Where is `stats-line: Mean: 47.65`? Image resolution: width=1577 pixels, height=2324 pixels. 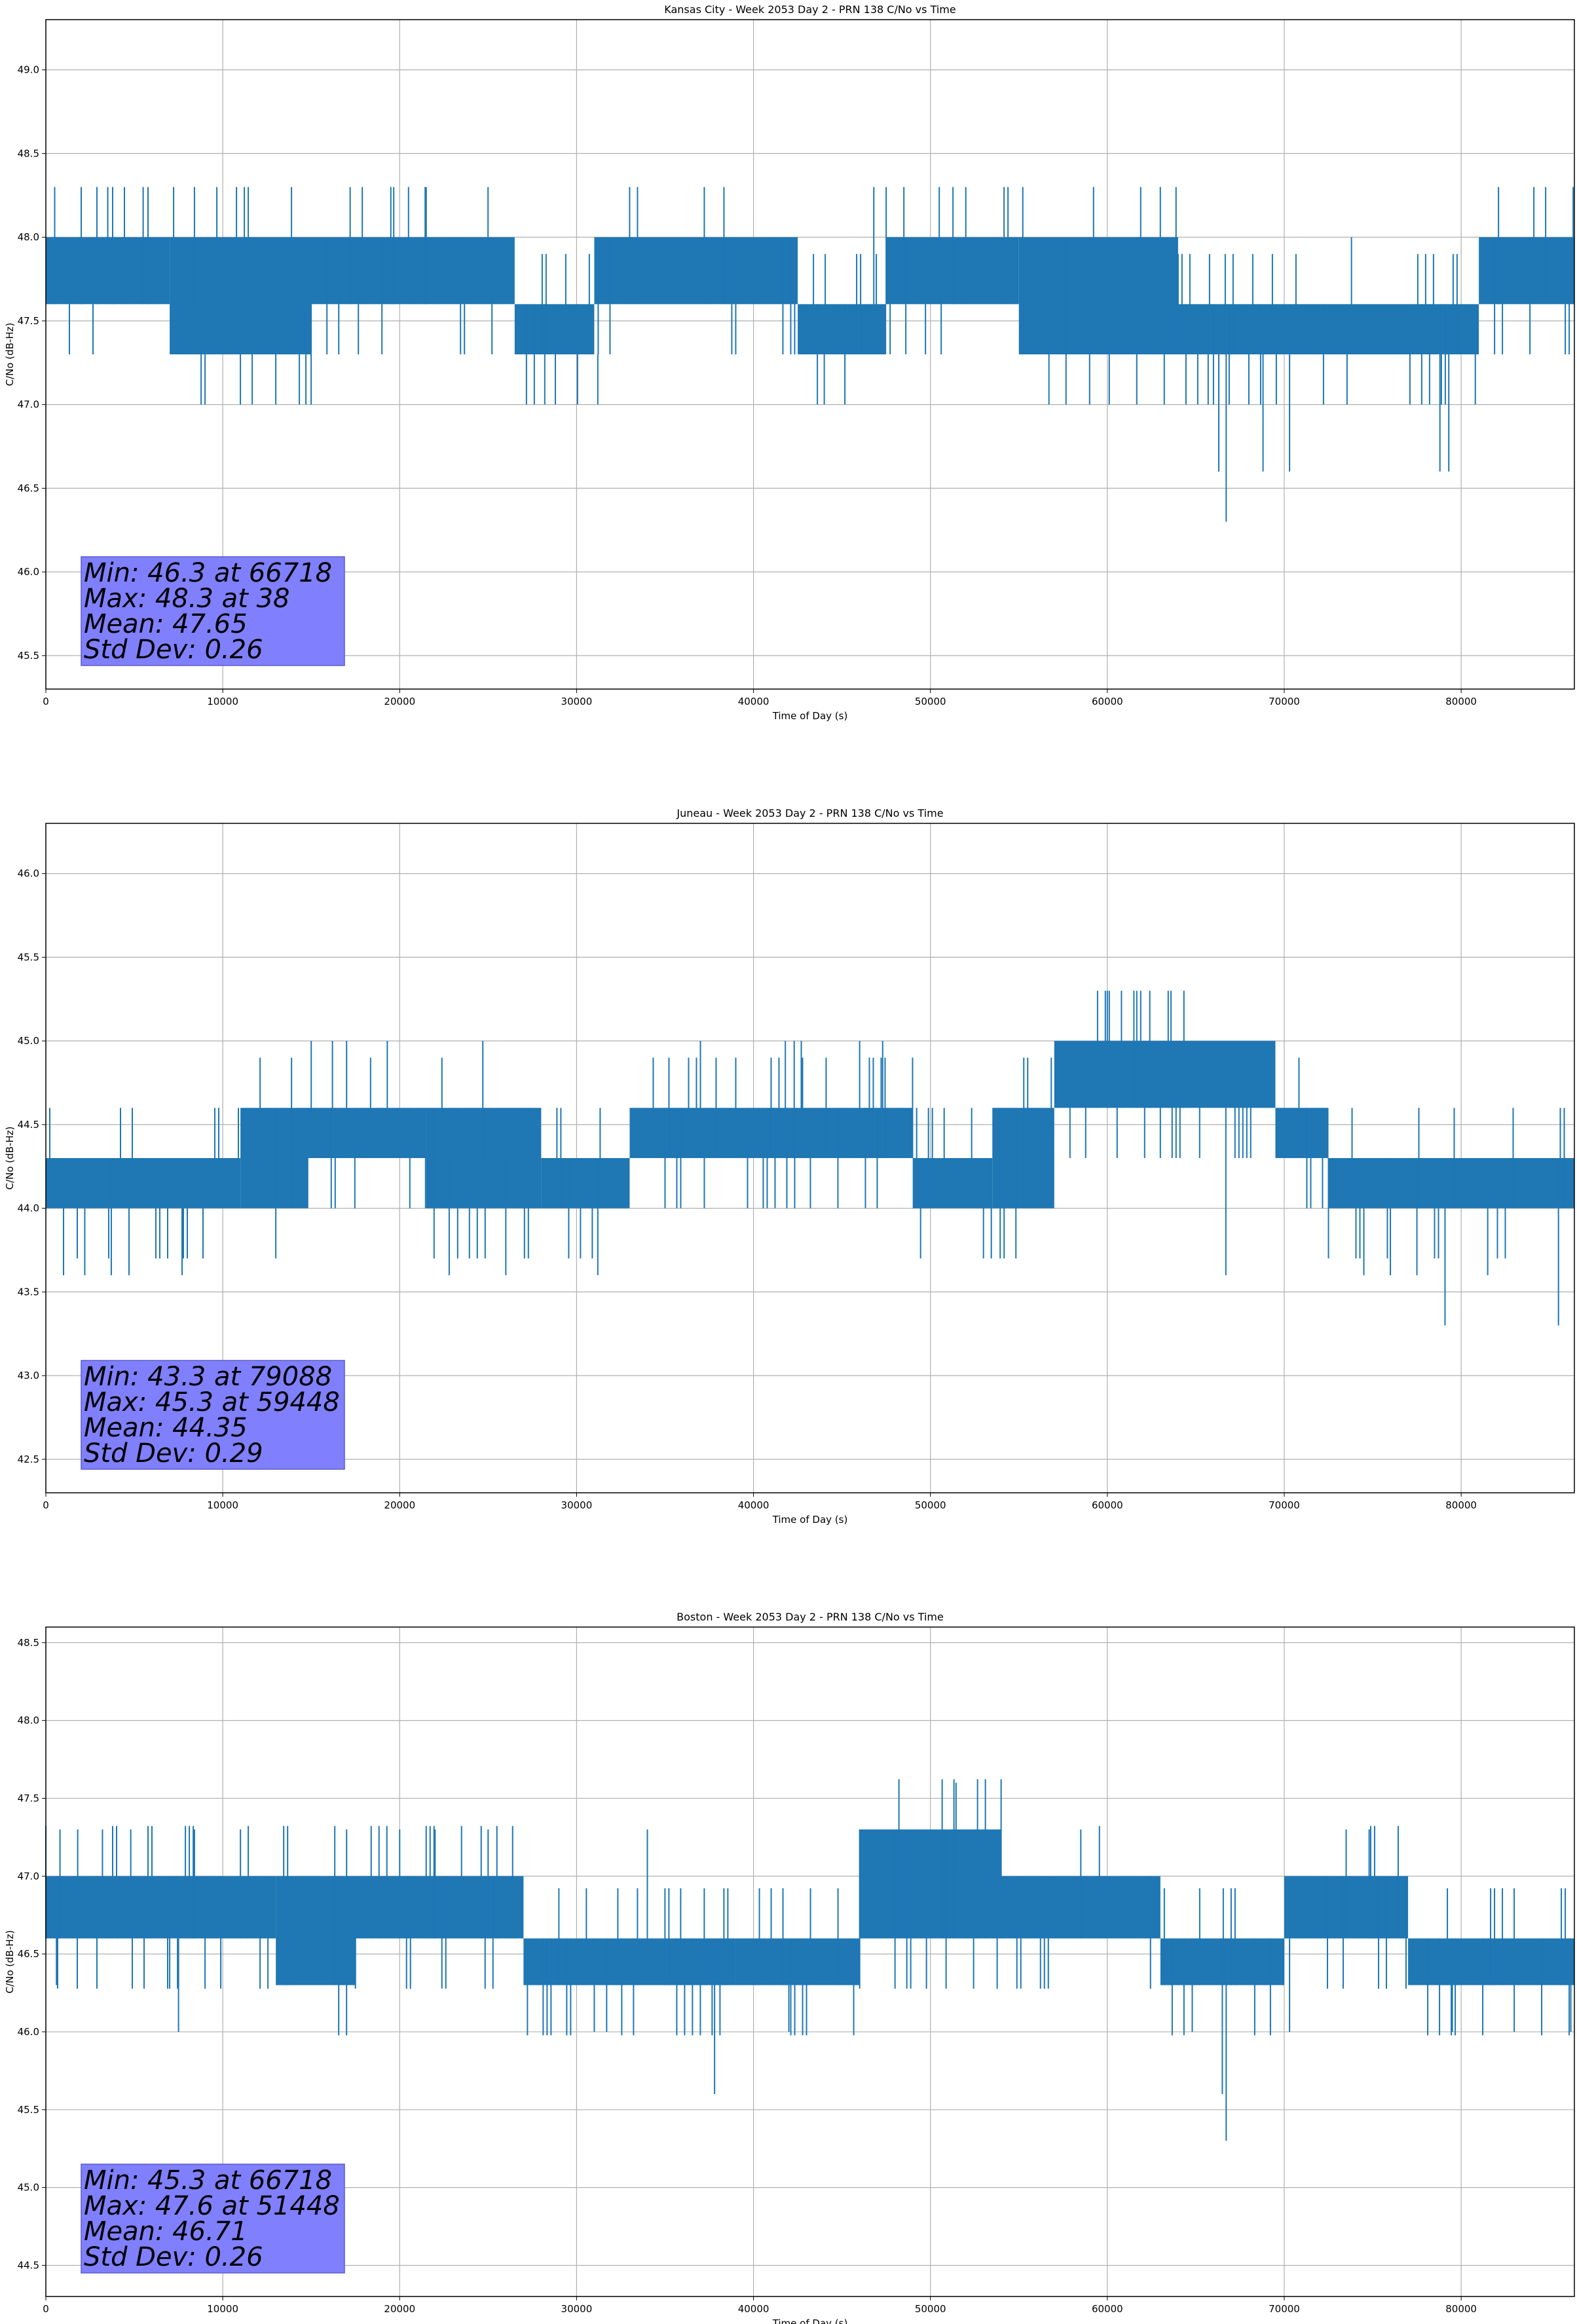
stats-line: Mean: 47.65 is located at coordinates (166, 624).